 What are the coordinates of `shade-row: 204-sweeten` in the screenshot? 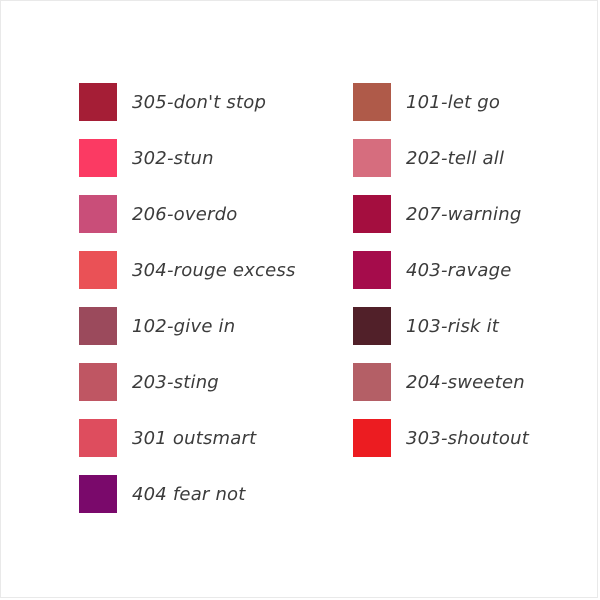 It's located at (441, 382).